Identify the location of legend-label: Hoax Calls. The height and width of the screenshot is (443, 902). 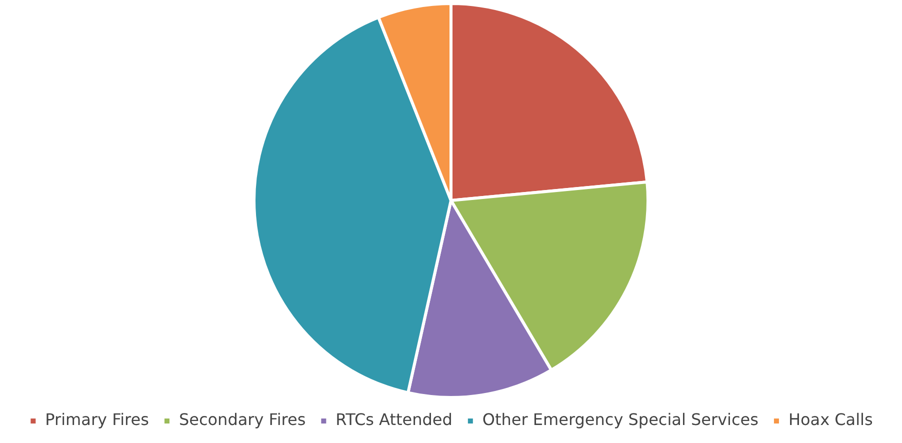
(830, 420).